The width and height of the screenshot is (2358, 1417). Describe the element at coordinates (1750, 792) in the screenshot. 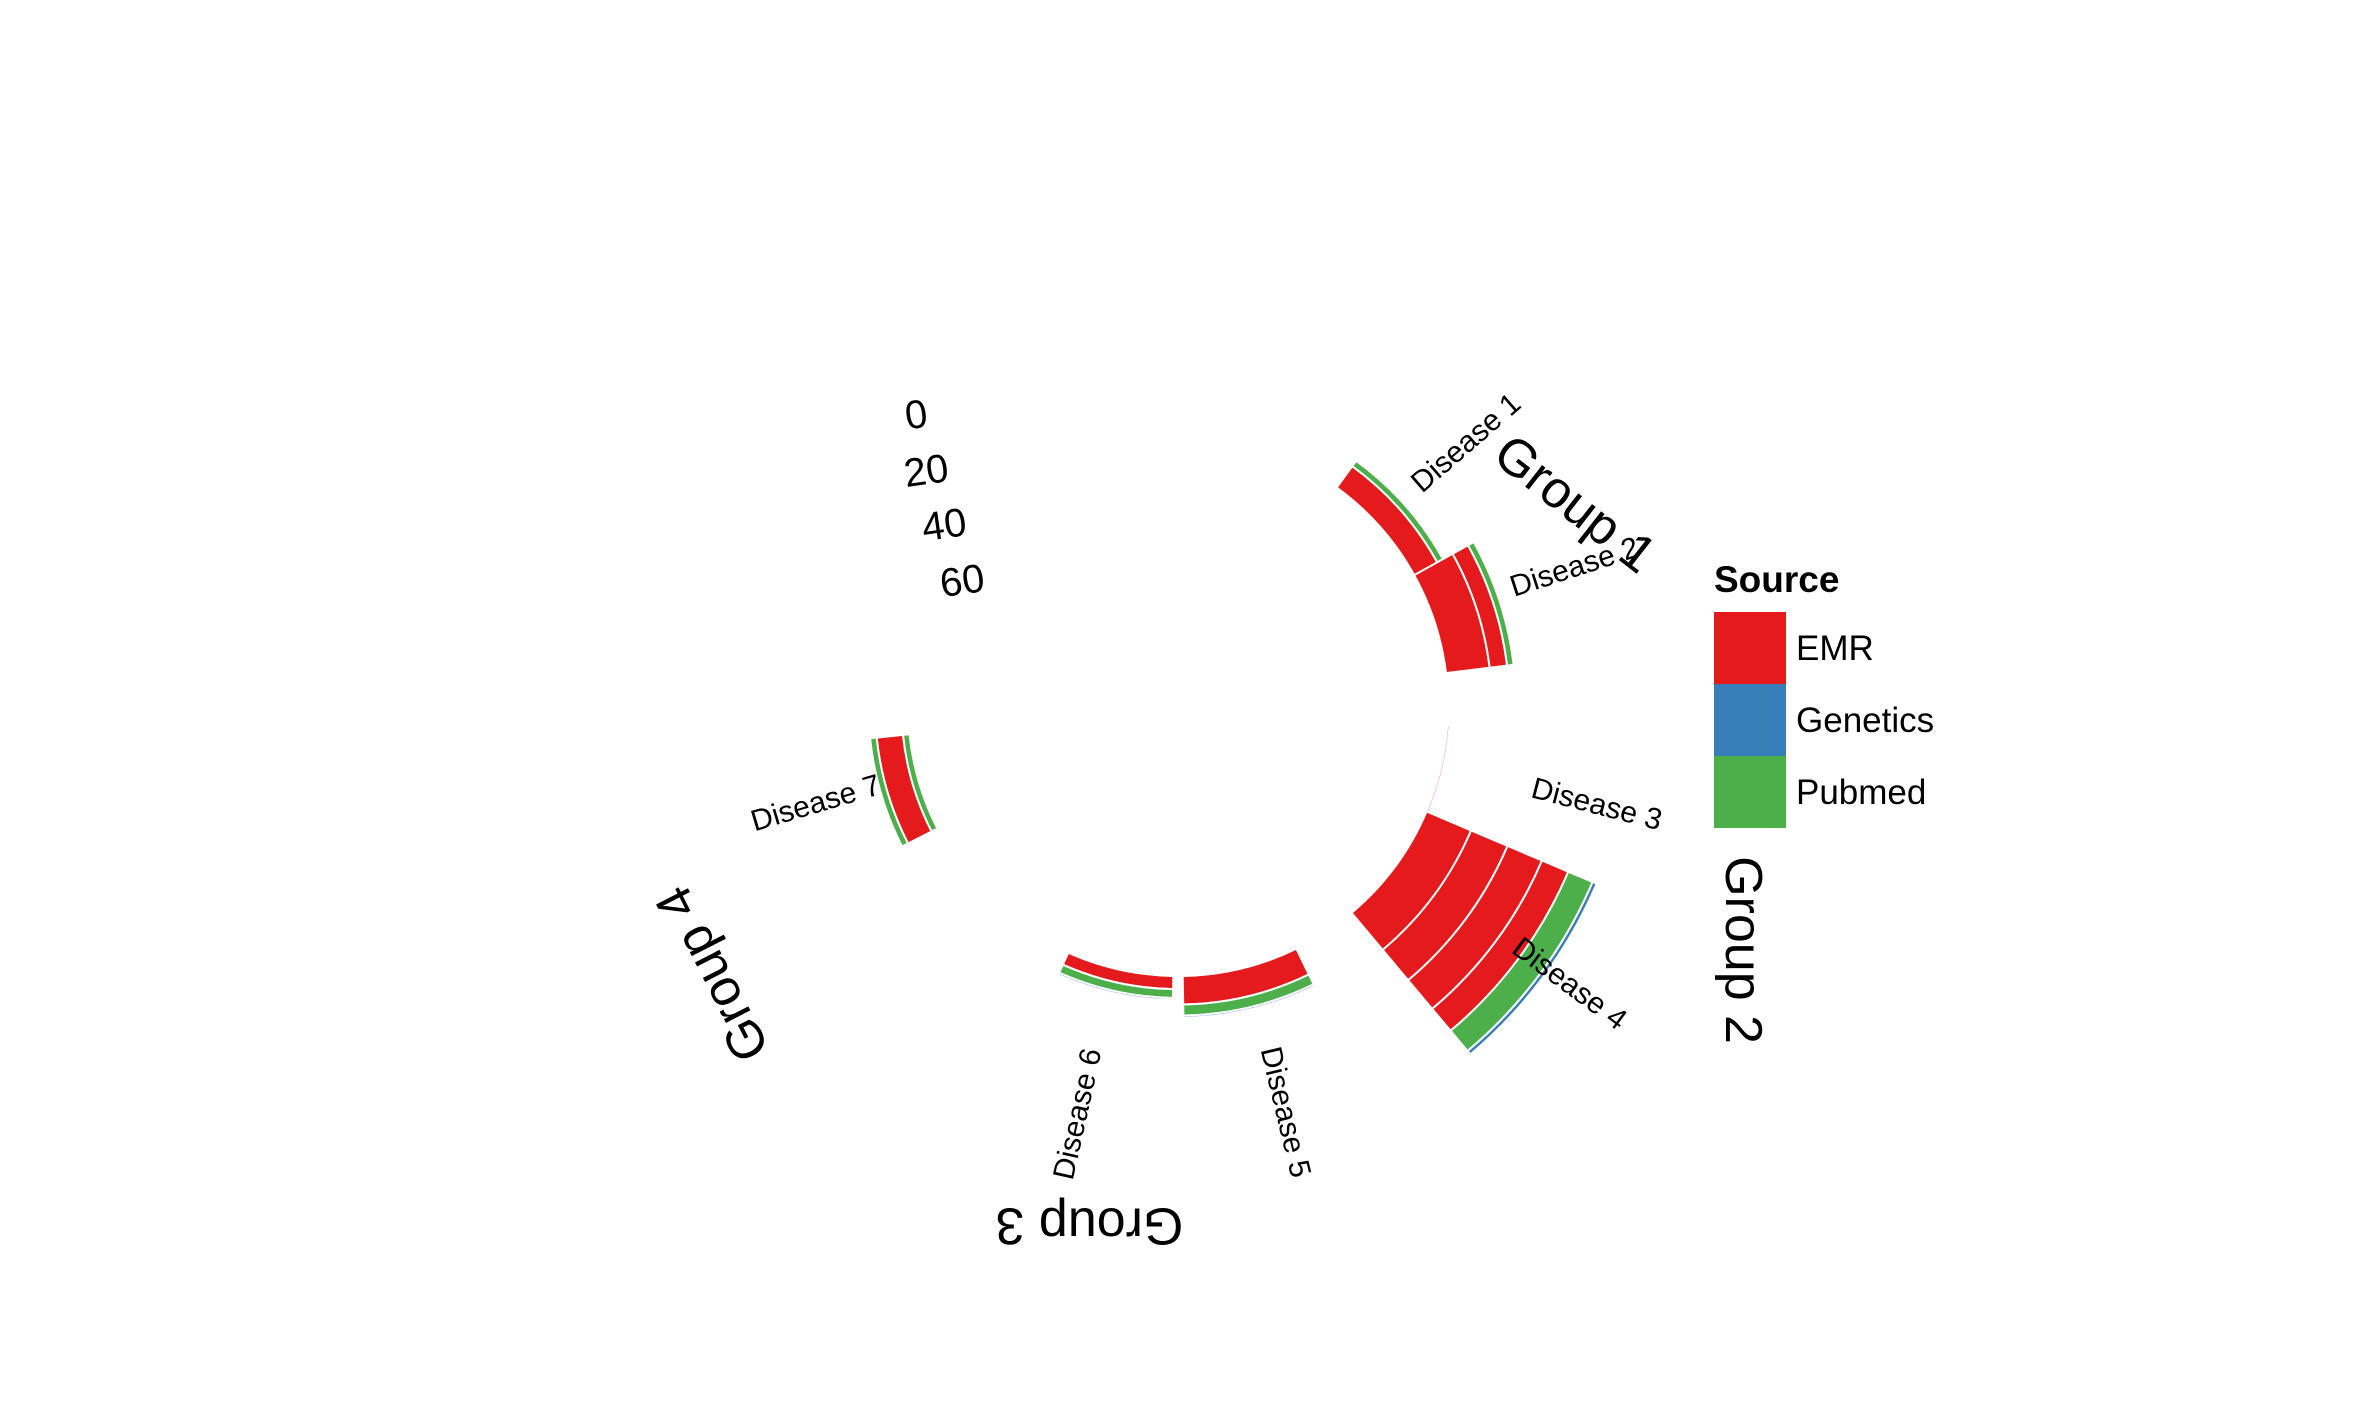

I see `legend-swatch-pubmed` at that location.